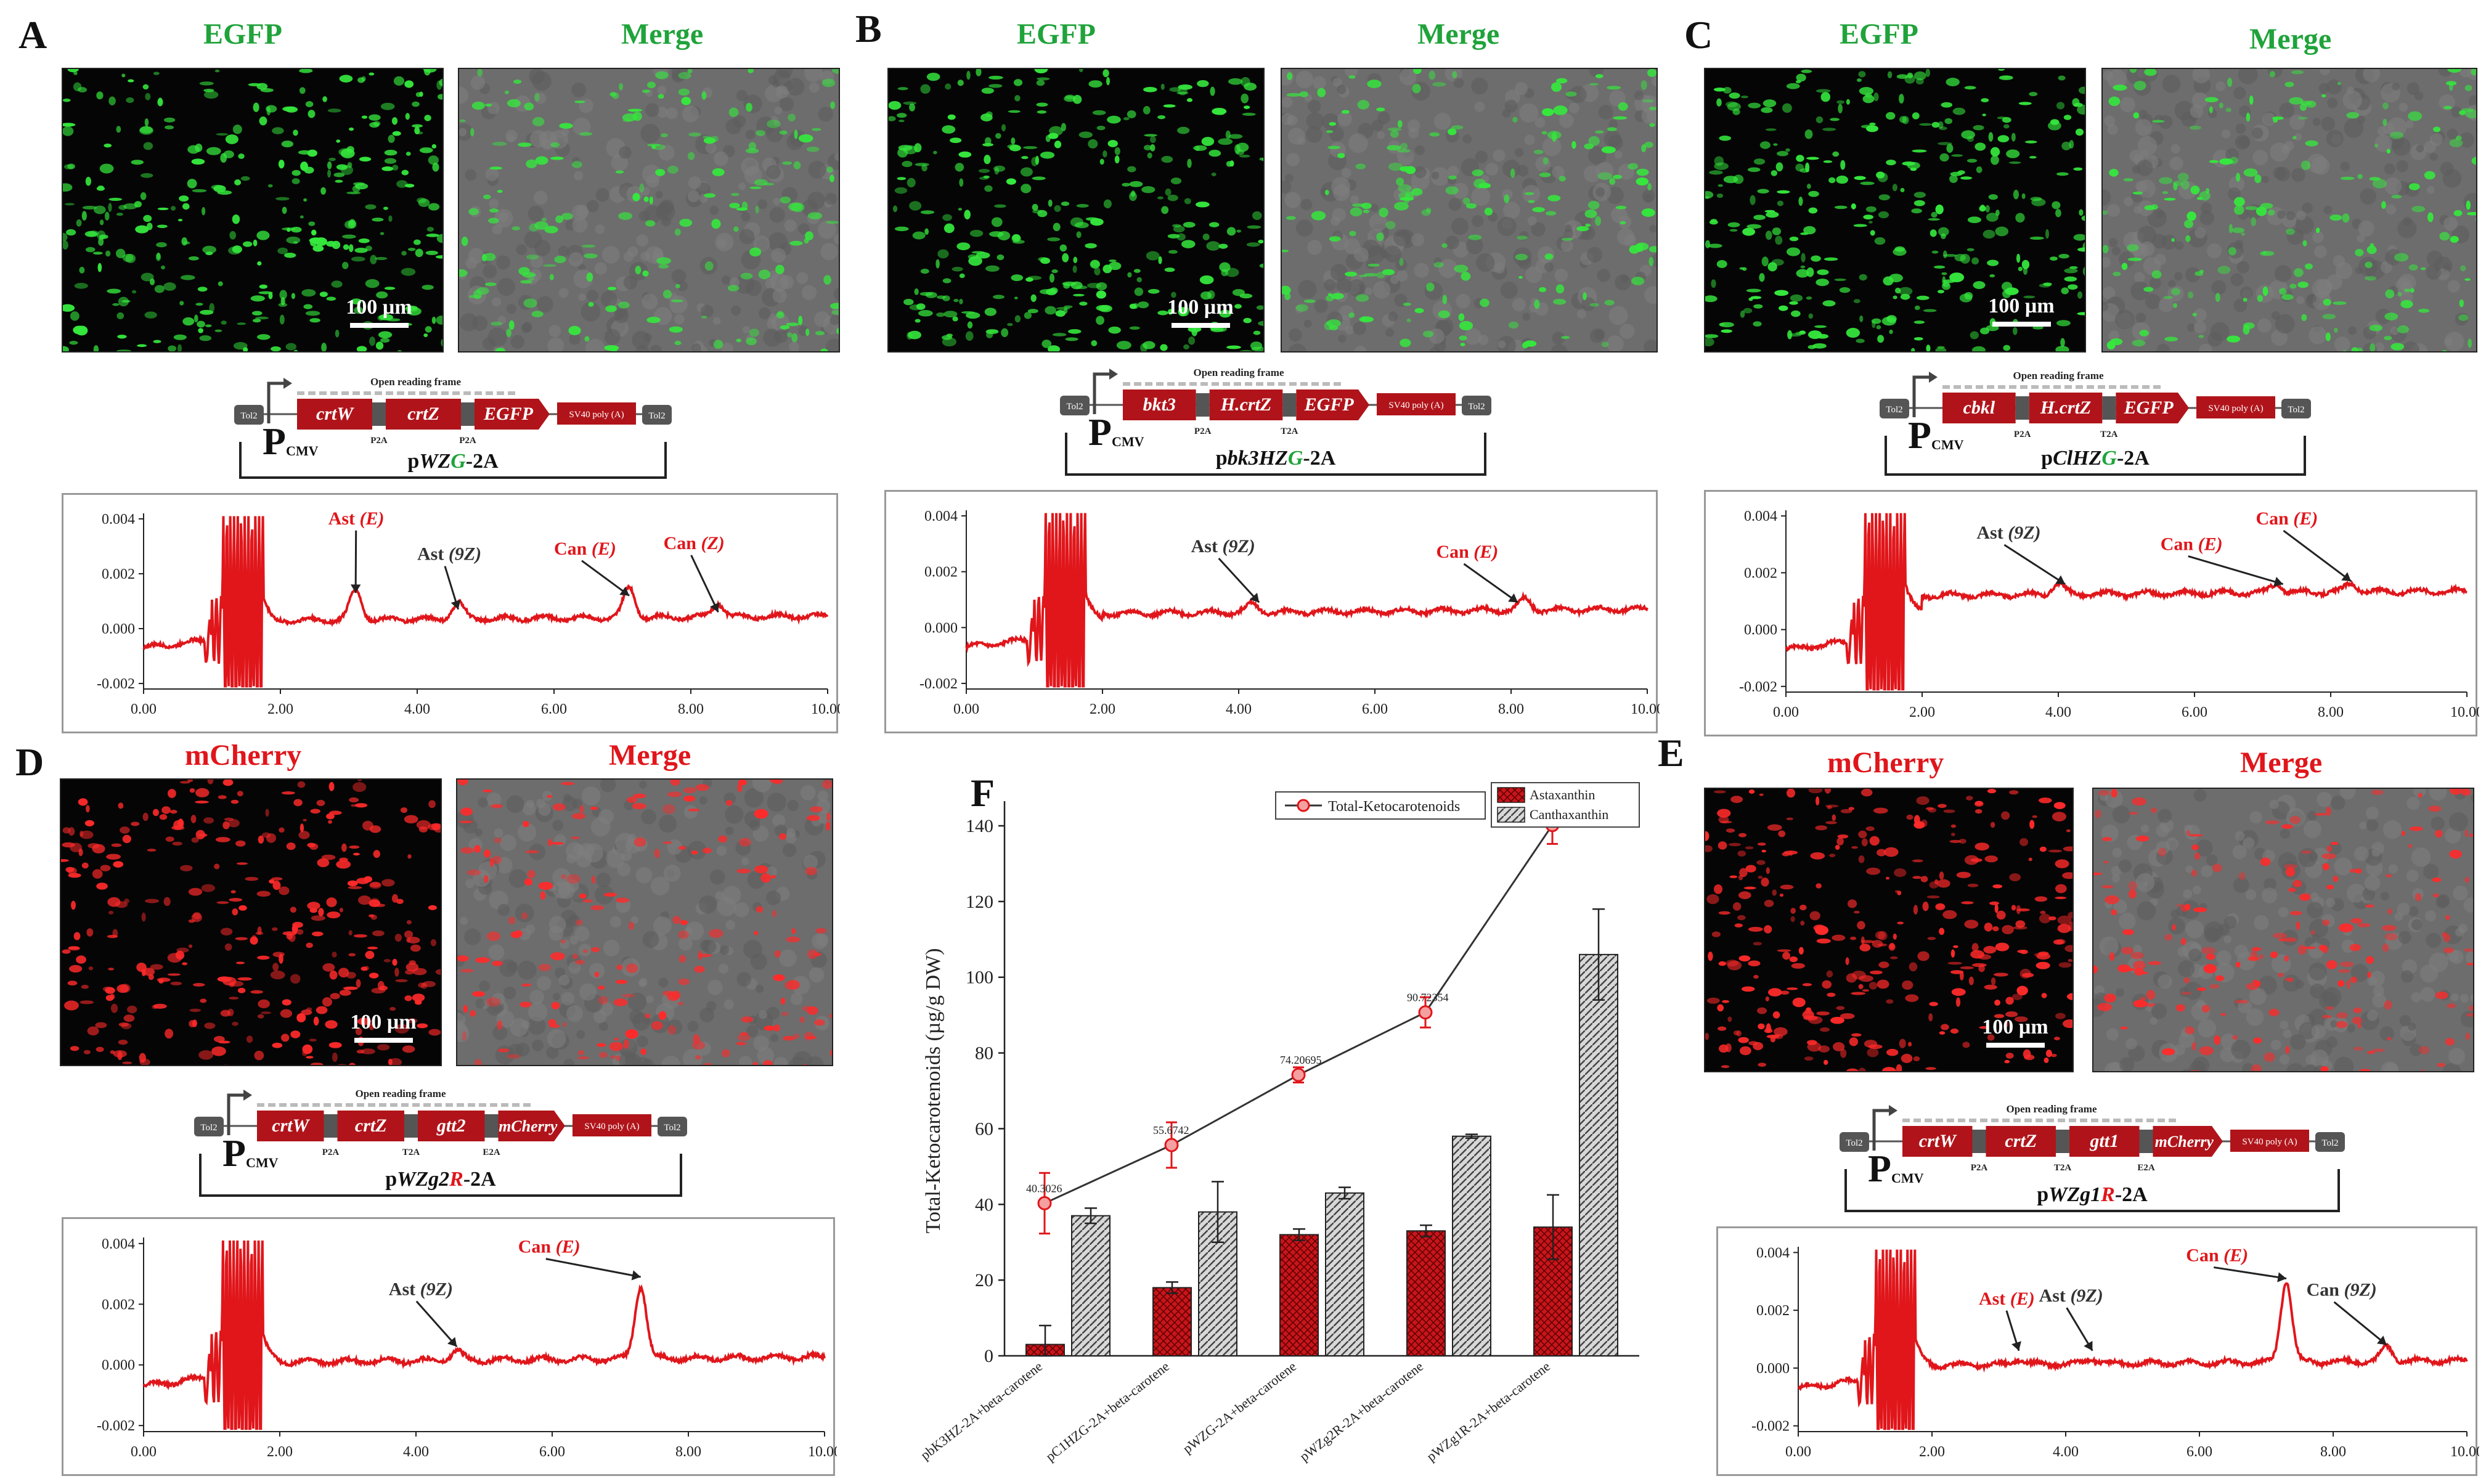 The width and height of the screenshot is (2486, 1484). What do you see at coordinates (1671, 753) in the screenshot?
I see `panel-letter-e: E` at bounding box center [1671, 753].